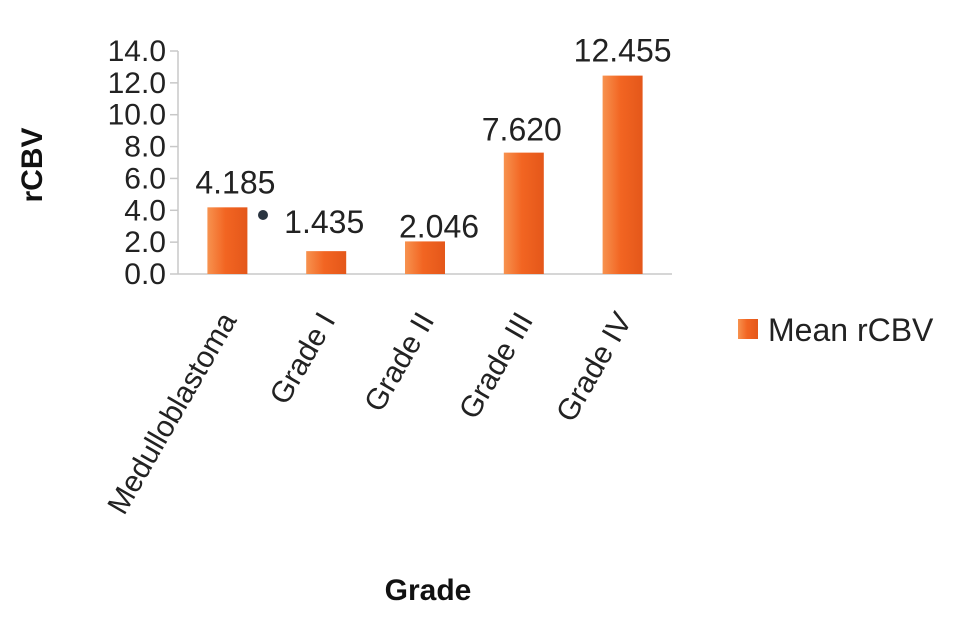  I want to click on annotation-dot, so click(263, 215).